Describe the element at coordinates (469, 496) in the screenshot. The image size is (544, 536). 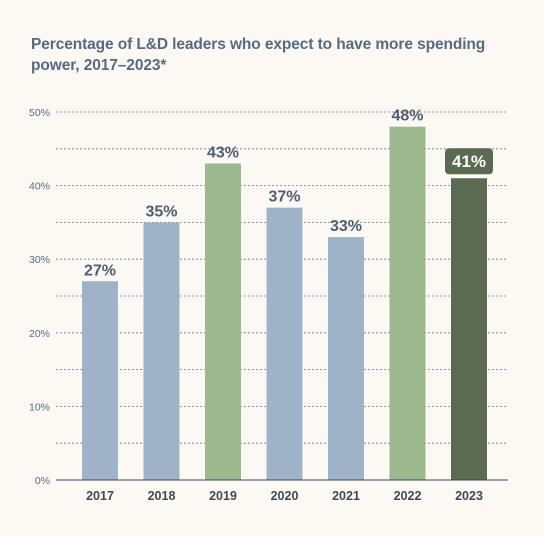
I see `x-tick-label-2023: 2023` at that location.